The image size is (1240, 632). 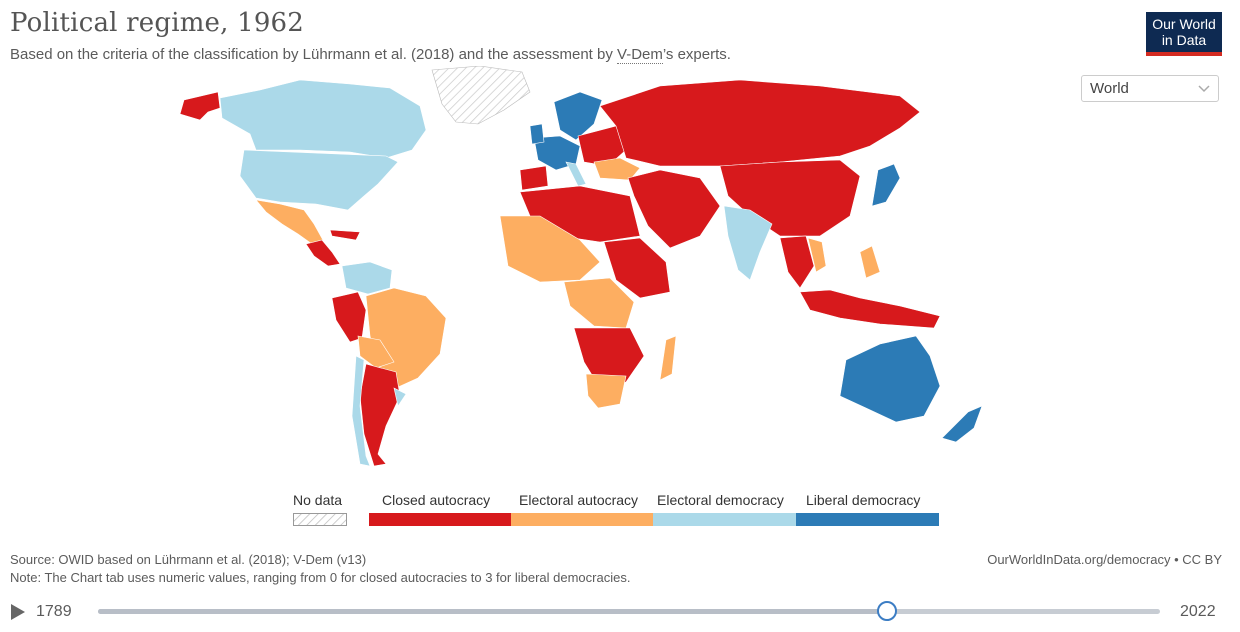 I want to click on region-india, so click(x=748, y=243).